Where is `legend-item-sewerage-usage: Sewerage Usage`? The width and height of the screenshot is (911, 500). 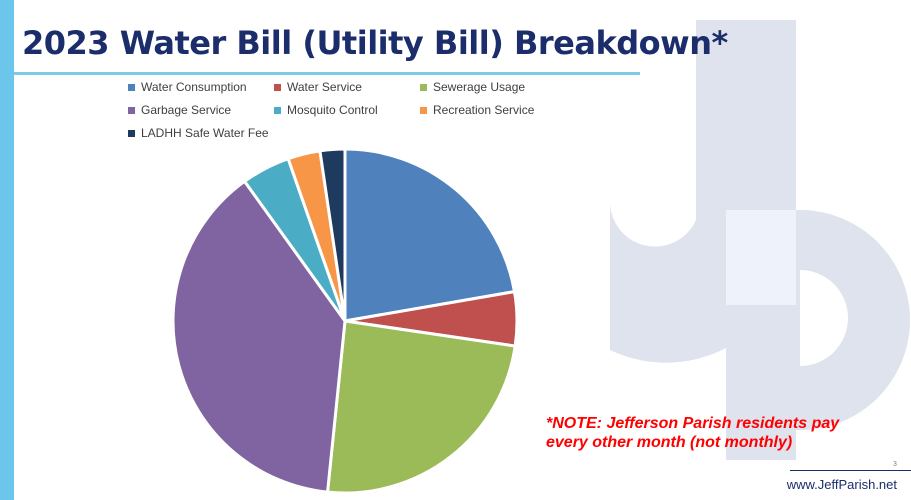 legend-item-sewerage-usage: Sewerage Usage is located at coordinates (472, 87).